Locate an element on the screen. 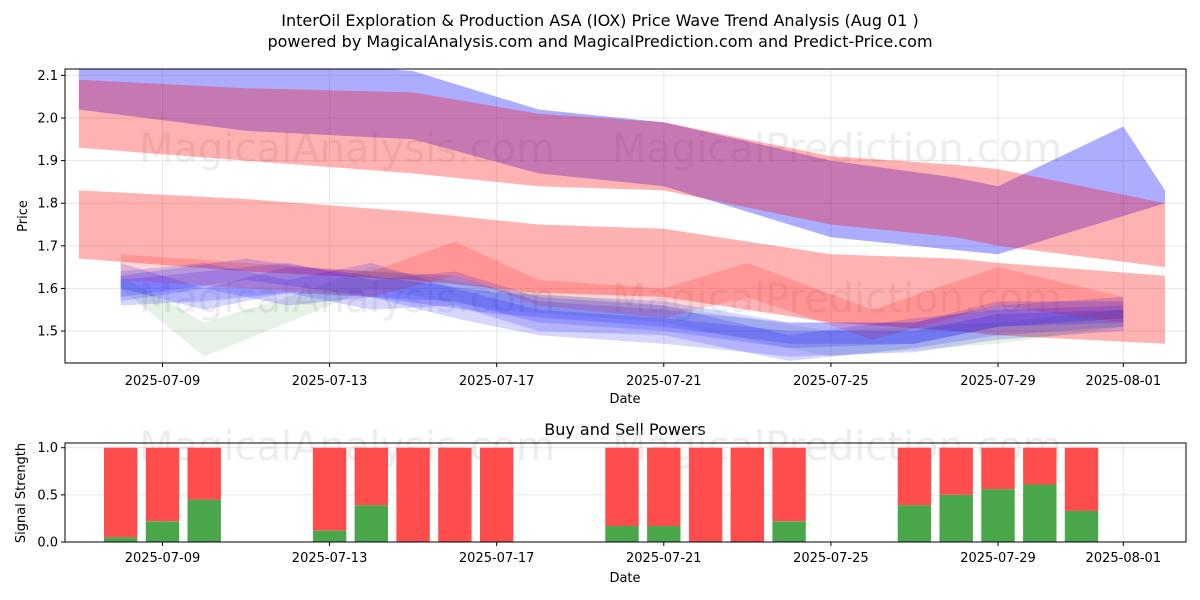 The height and width of the screenshot is (600, 1200). bottom-chart-title: Buy and Sell Powers is located at coordinates (625, 429).